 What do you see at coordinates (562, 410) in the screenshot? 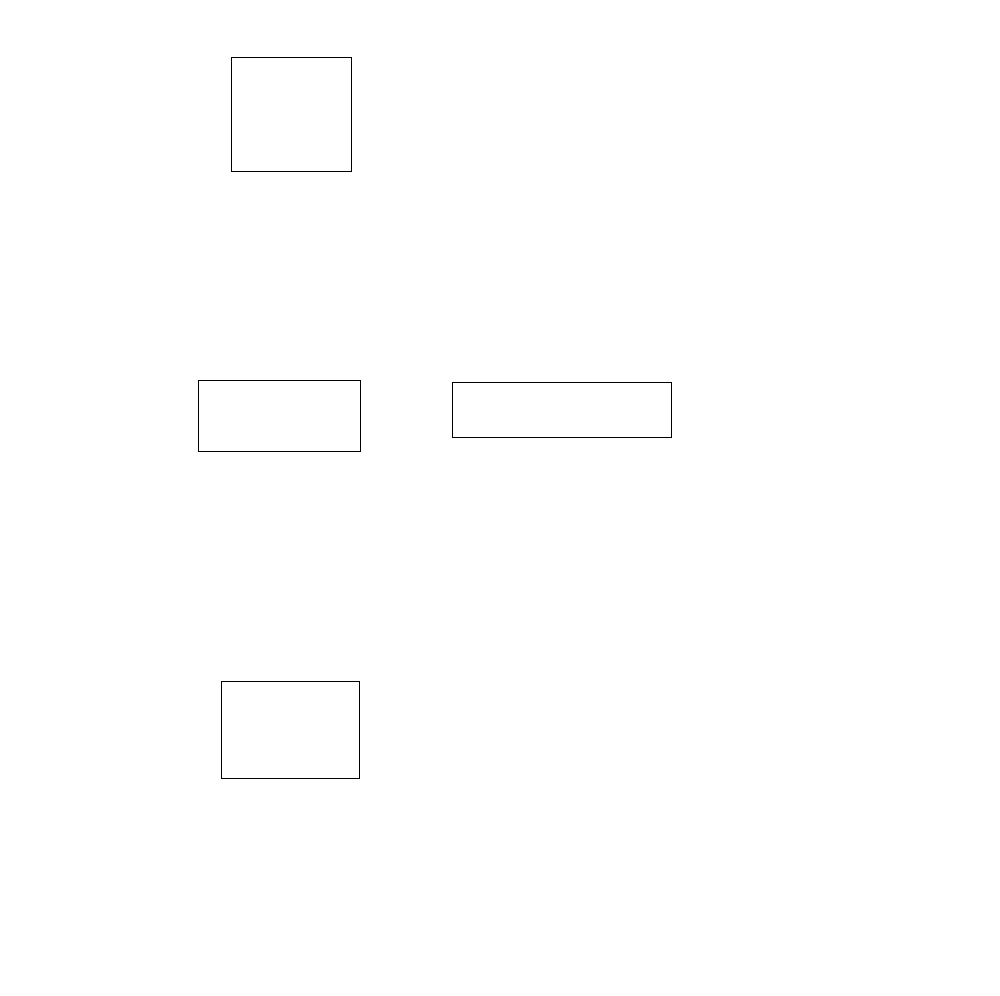
I see `legend-fit` at bounding box center [562, 410].